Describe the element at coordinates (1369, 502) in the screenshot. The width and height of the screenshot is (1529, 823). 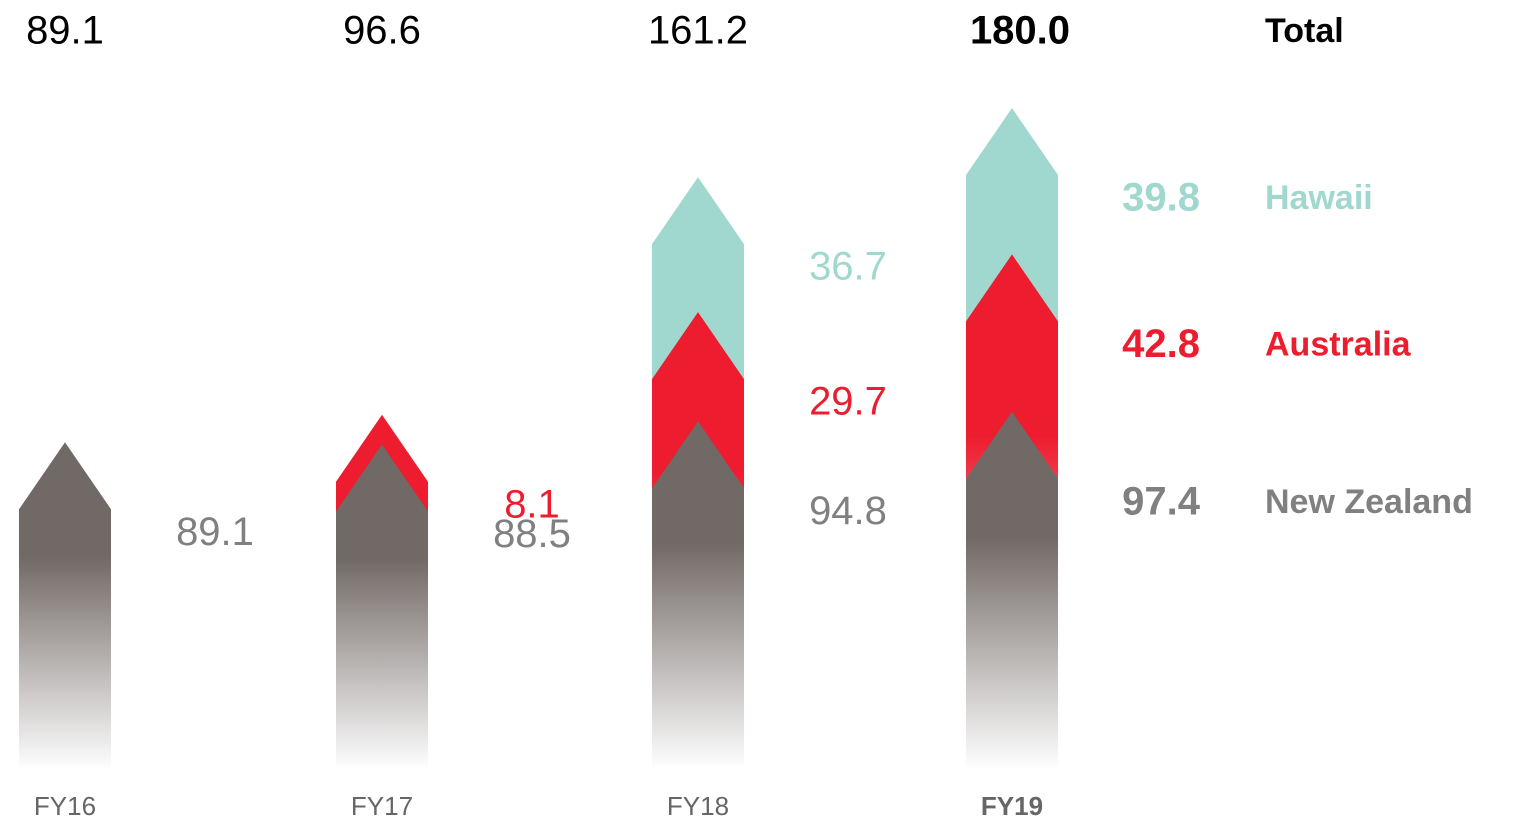
I see `legend-label: New Zealand` at that location.